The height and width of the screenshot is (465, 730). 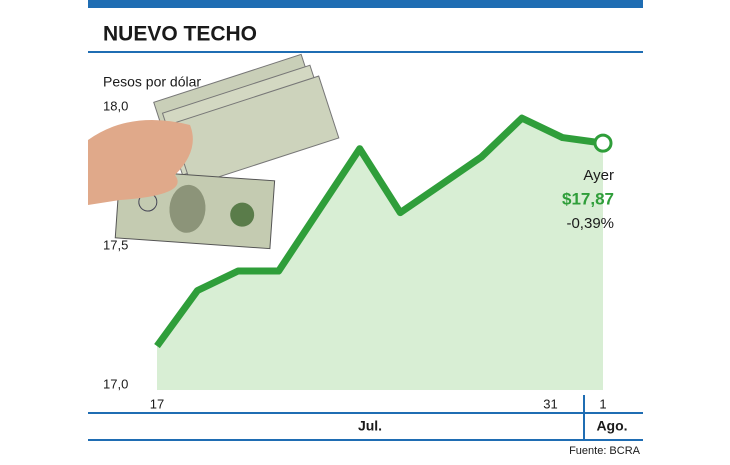 I want to click on top-bar, so click(x=365, y=4).